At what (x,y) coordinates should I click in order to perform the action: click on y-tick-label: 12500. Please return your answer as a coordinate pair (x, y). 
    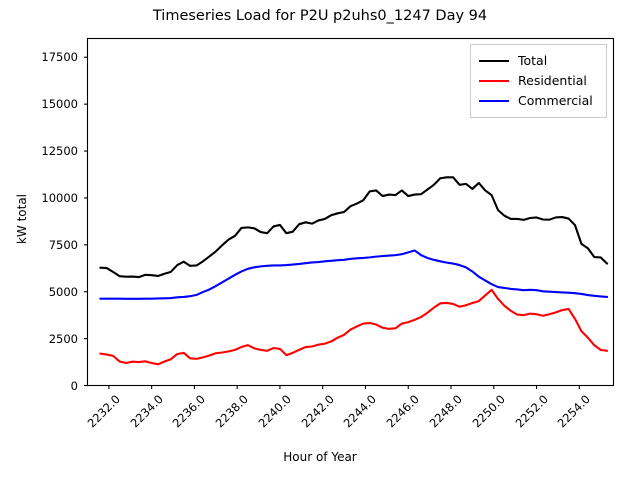
    Looking at the image, I should click on (59, 151).